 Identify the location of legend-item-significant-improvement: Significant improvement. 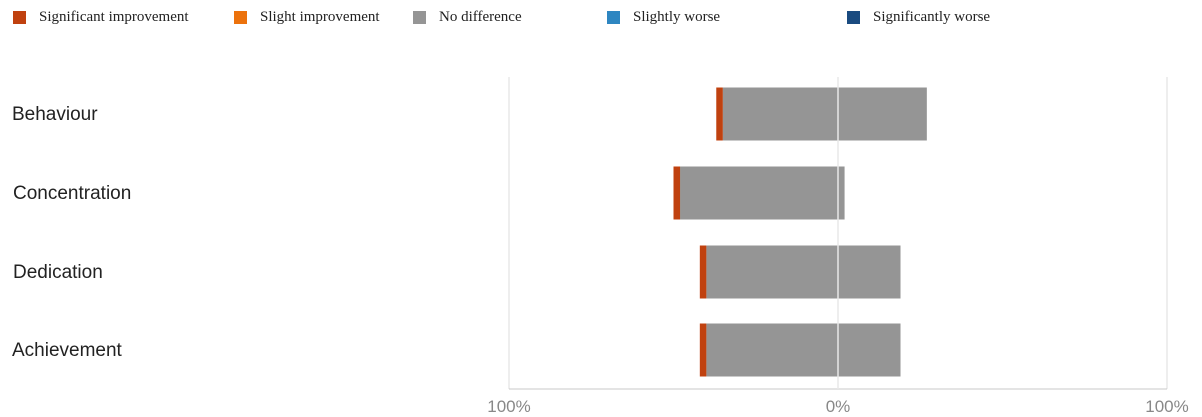
(101, 17).